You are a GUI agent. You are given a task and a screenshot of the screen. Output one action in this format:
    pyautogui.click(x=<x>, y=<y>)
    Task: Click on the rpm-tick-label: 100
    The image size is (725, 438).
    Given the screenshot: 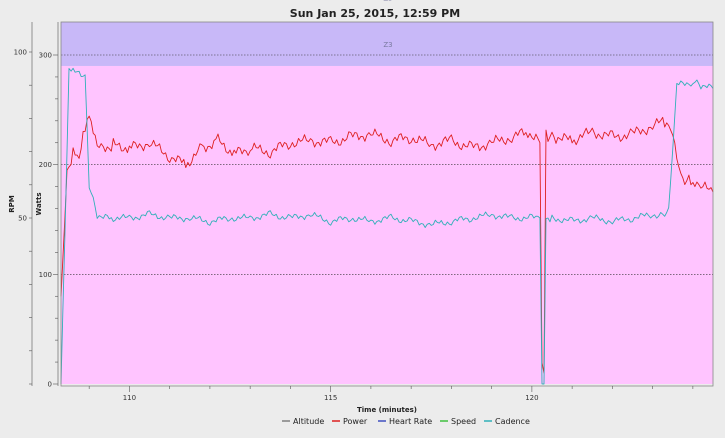 What is the action you would take?
    pyautogui.click(x=20, y=53)
    